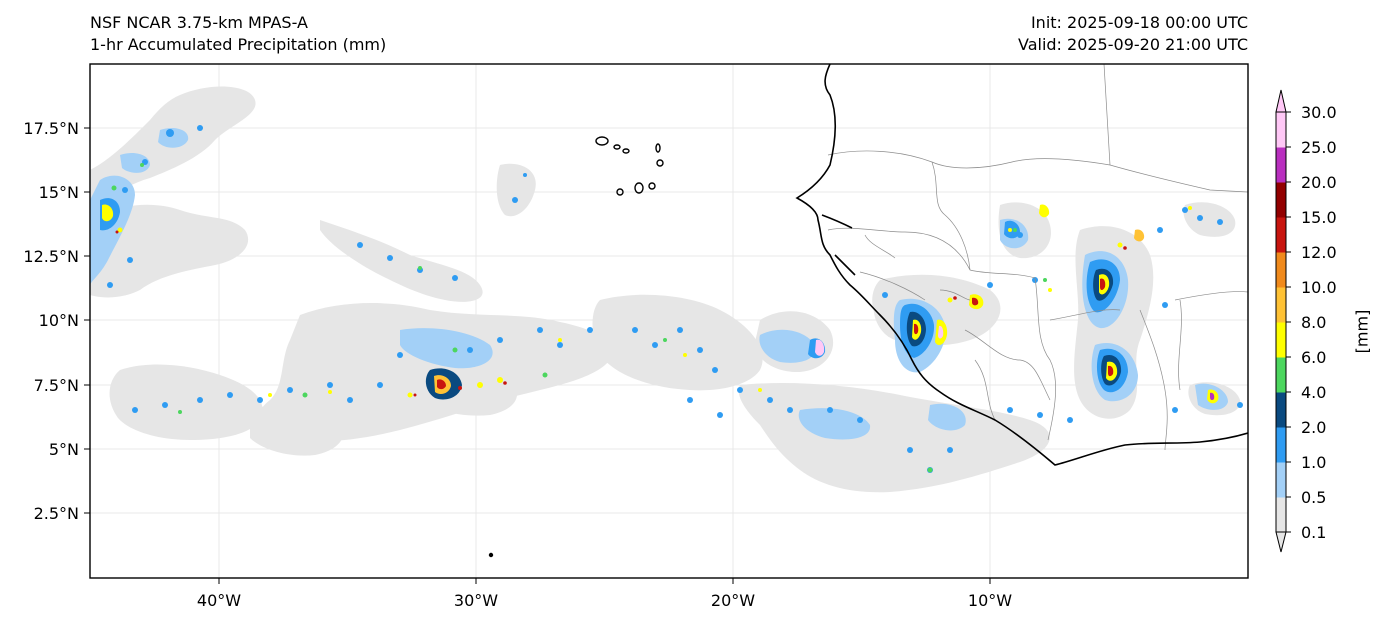 This screenshot has height=623, width=1384. I want to click on lat-label-17-5: 17.5°N, so click(51, 128).